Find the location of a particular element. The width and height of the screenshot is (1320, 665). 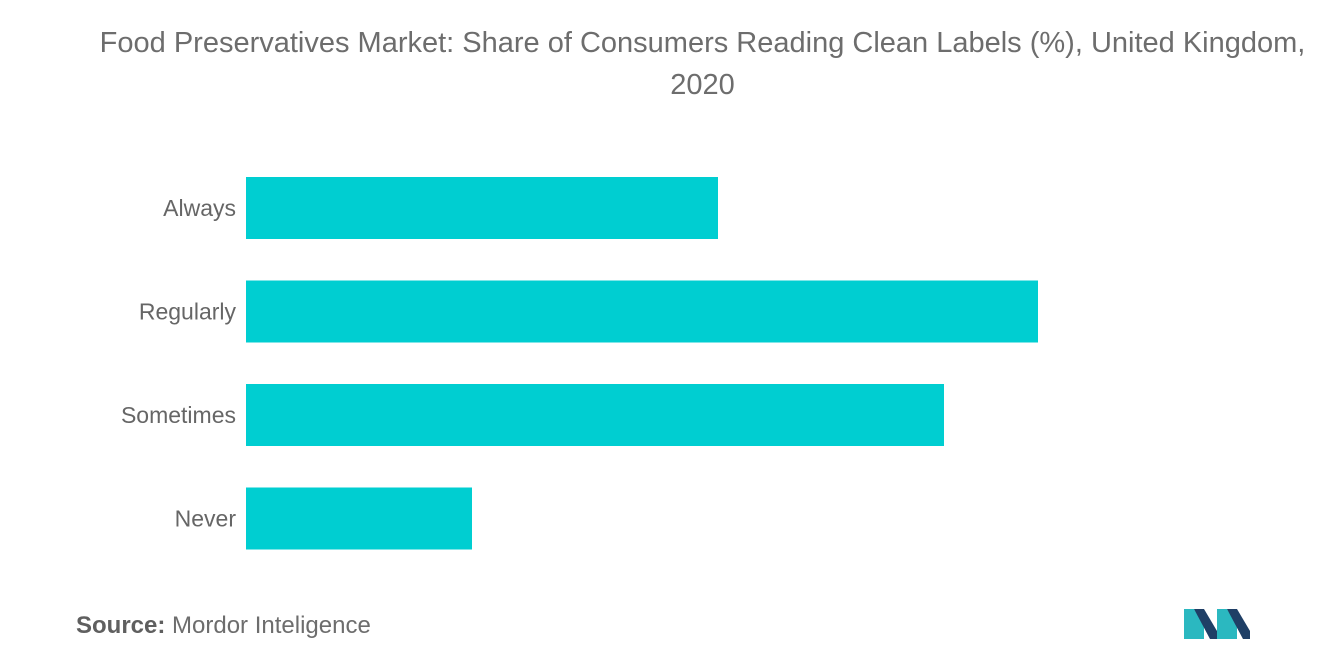

category-label-regularly: Regularly is located at coordinates (188, 312).